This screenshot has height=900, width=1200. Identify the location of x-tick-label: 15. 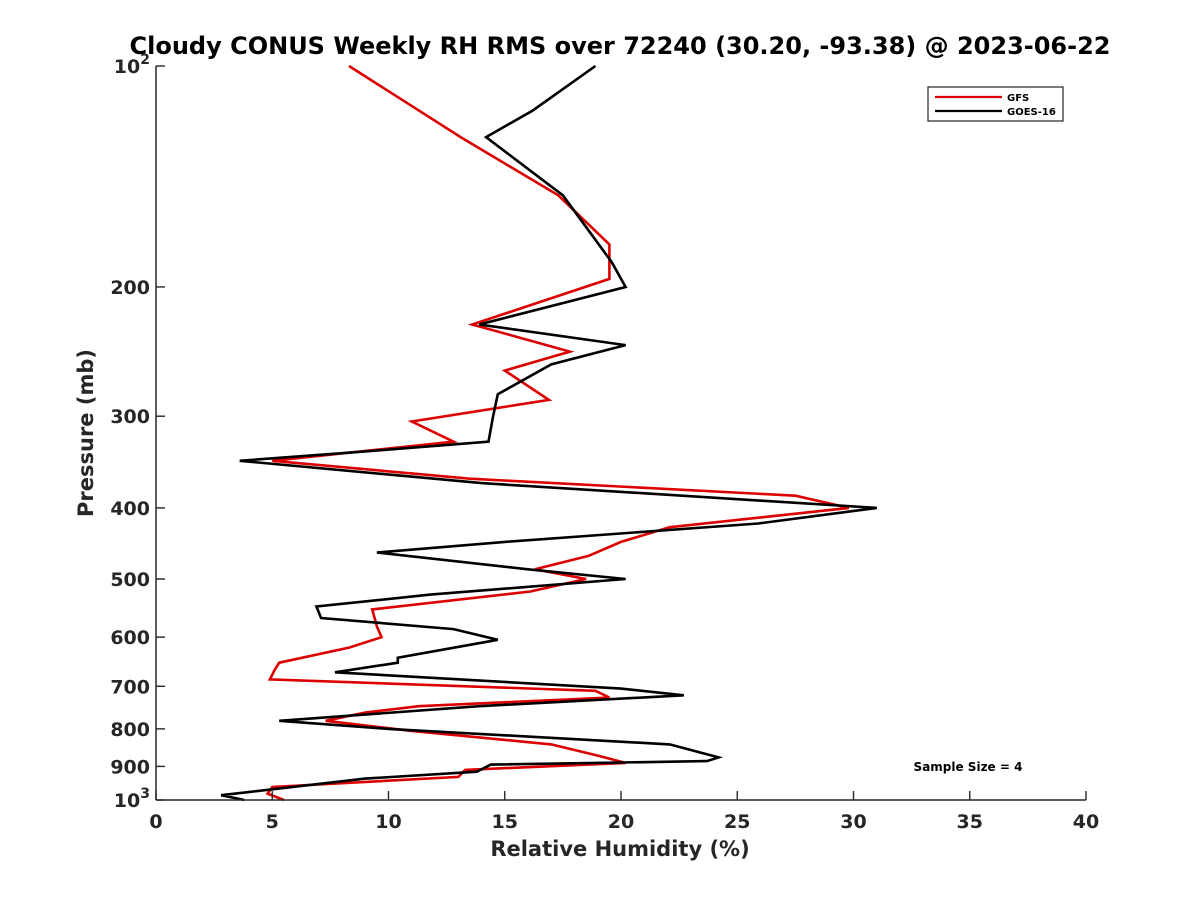
(505, 822).